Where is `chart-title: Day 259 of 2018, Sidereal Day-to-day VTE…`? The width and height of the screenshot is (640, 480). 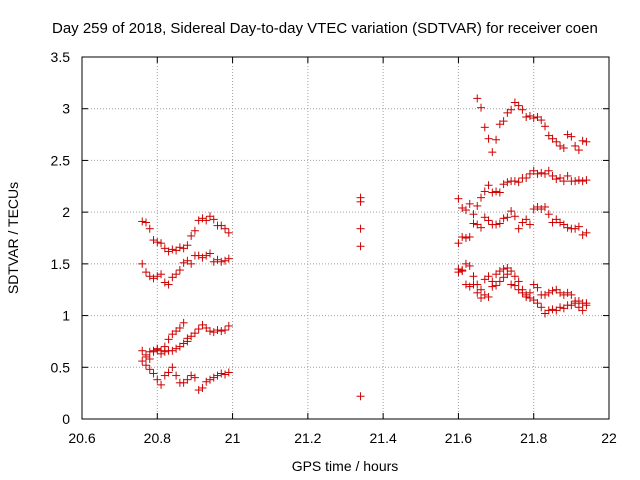 chart-title: Day 259 of 2018, Sidereal Day-to-day VTE… is located at coordinates (325, 28).